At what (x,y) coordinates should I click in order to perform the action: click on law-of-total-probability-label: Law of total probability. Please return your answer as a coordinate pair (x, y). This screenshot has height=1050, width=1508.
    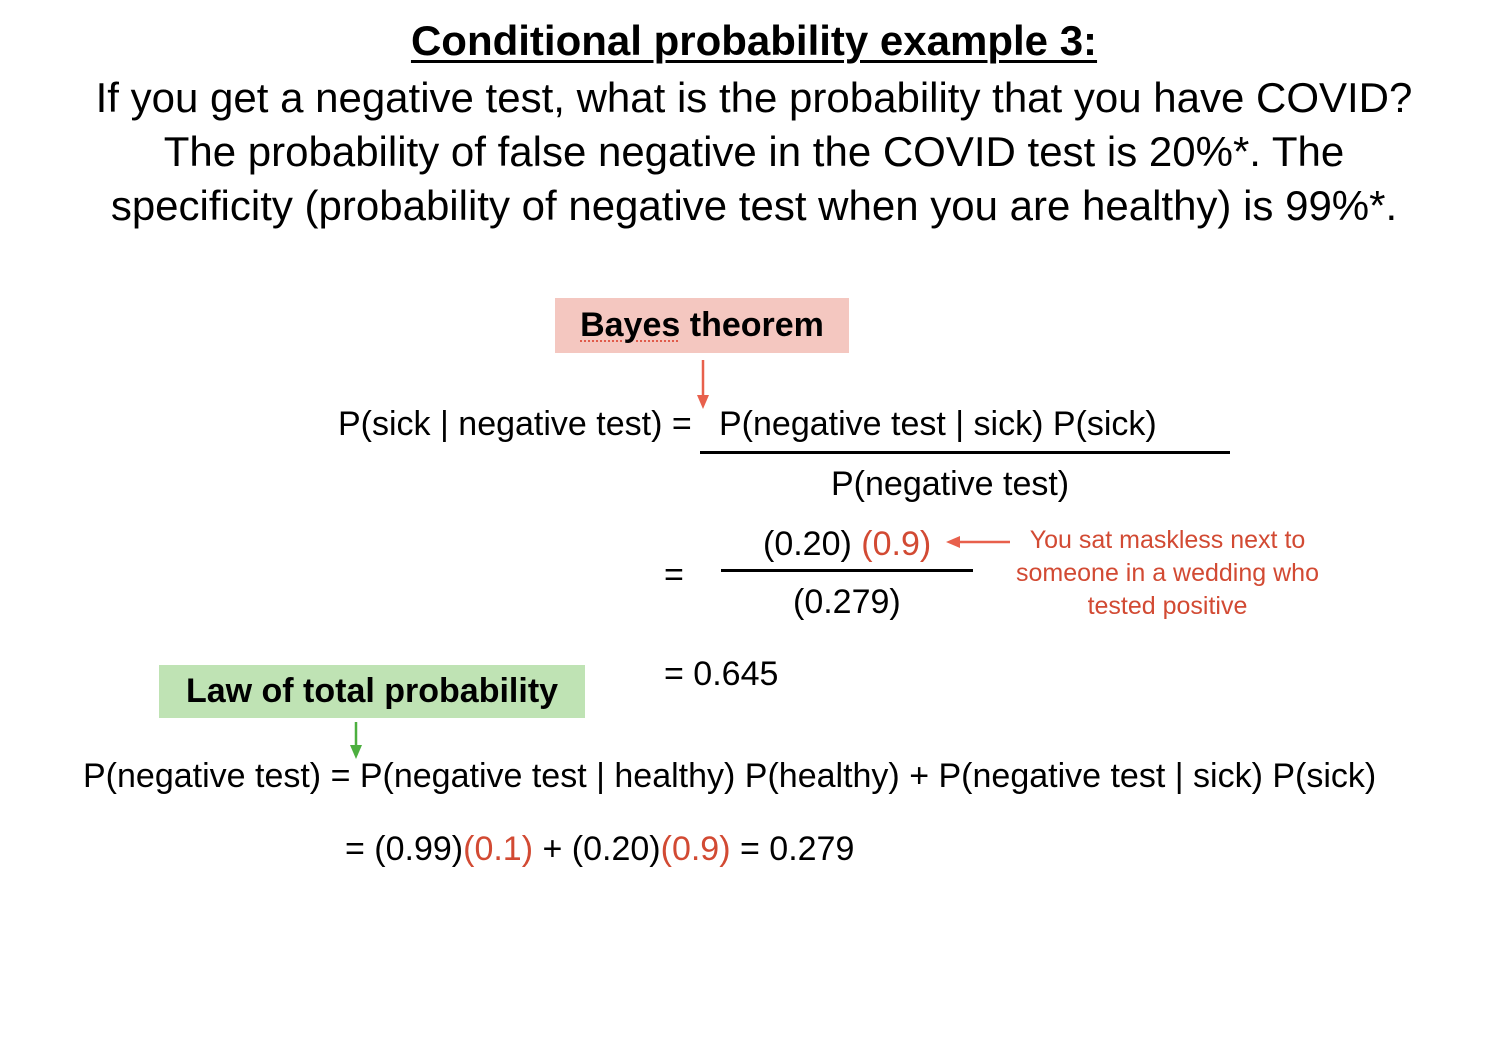
    Looking at the image, I should click on (372, 691).